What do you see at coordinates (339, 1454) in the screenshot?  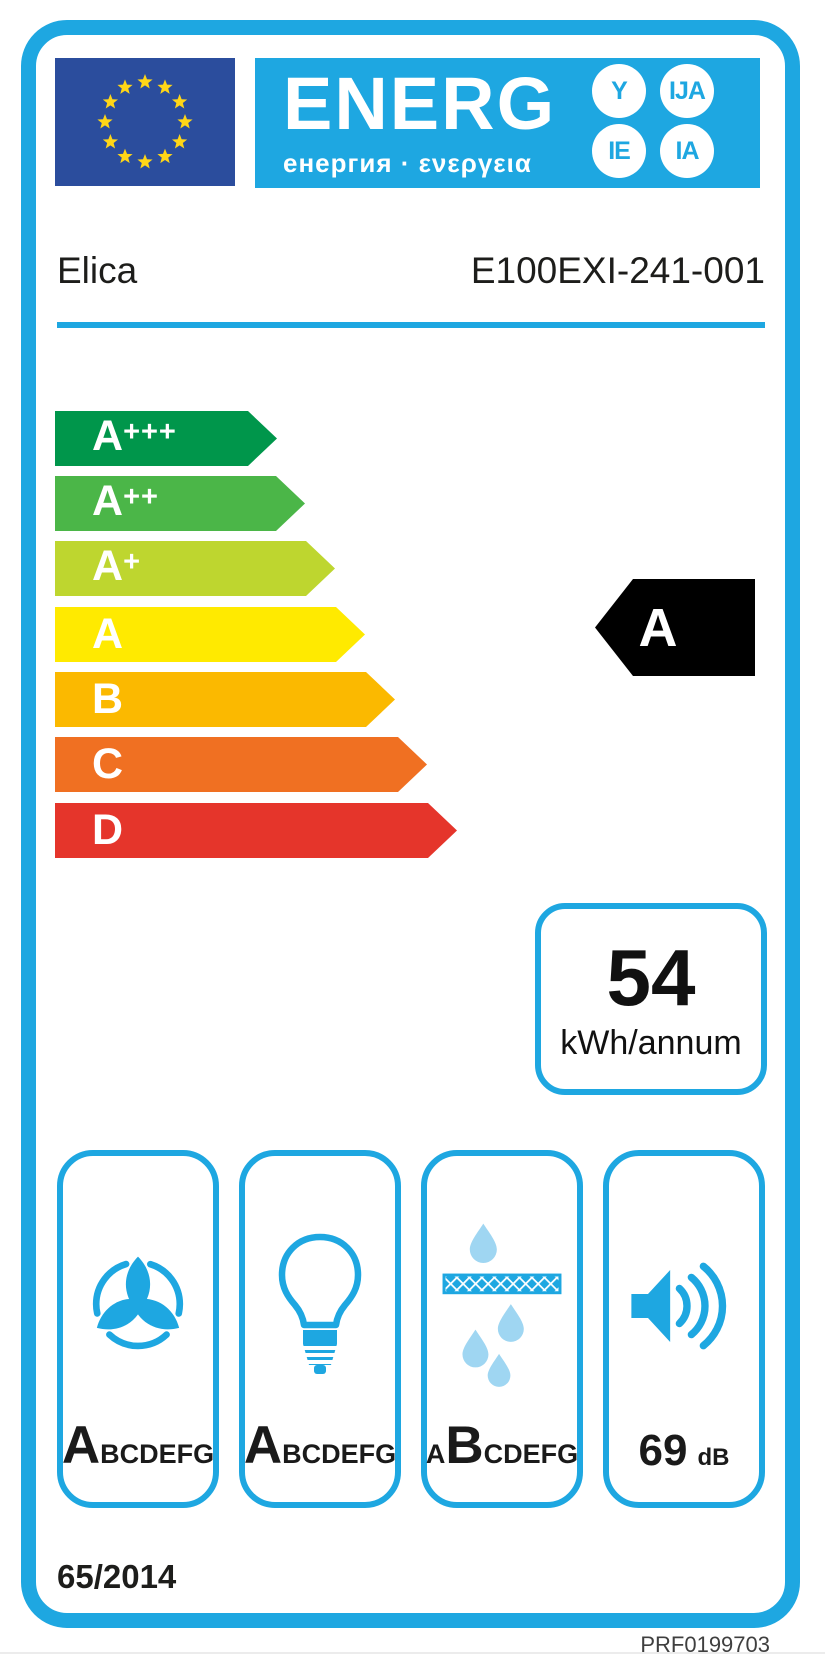 I see `lighting-rating-scale: BCDEFG` at bounding box center [339, 1454].